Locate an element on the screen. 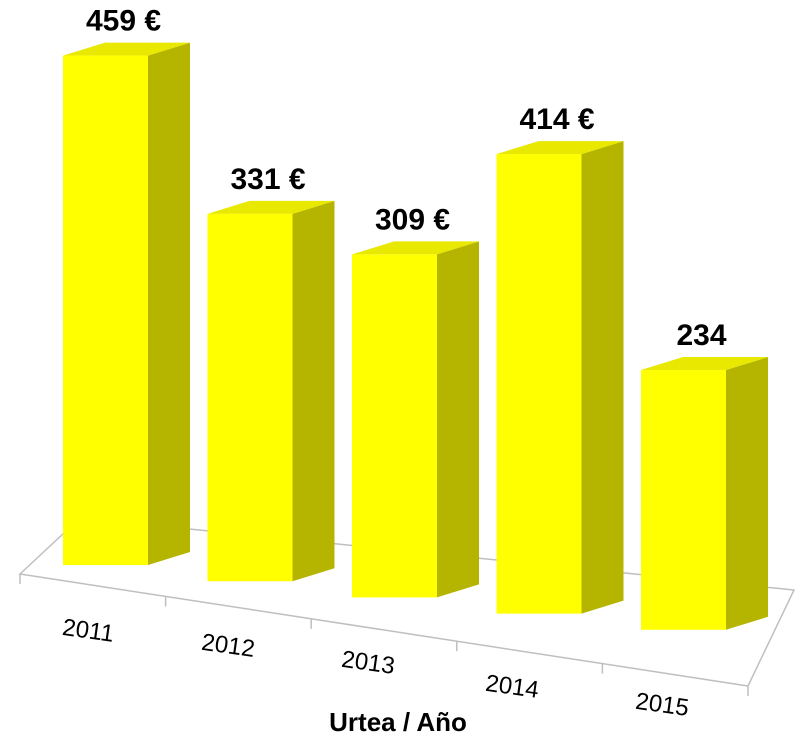 The image size is (795, 741). value-label: 309 € is located at coordinates (412, 219).